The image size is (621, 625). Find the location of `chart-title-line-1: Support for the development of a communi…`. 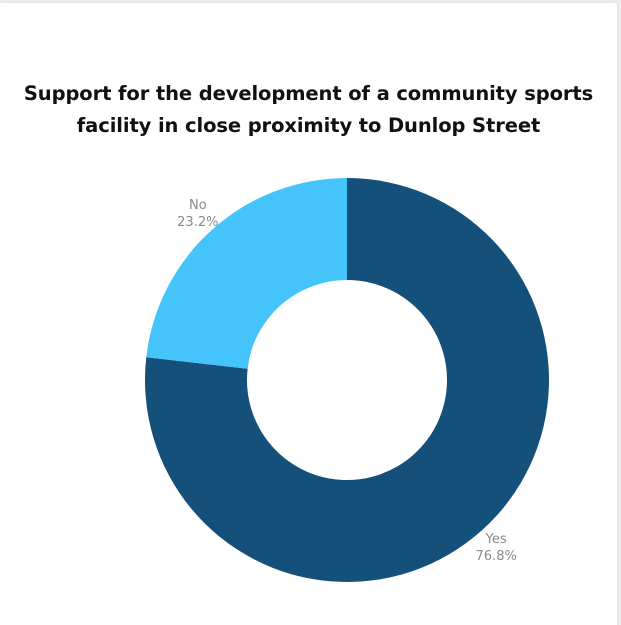

chart-title-line-1: Support for the development of a communi… is located at coordinates (308, 93).